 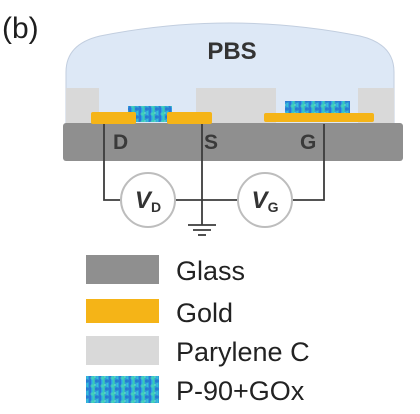 What do you see at coordinates (122, 269) in the screenshot?
I see `legend-swatch-glass` at bounding box center [122, 269].